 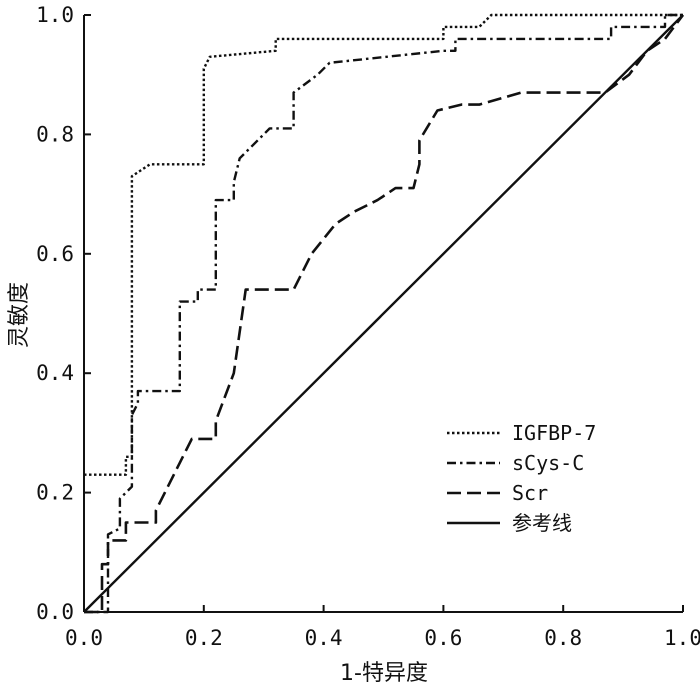 I want to click on y-tick-label-0: 0.0, so click(x=55, y=612).